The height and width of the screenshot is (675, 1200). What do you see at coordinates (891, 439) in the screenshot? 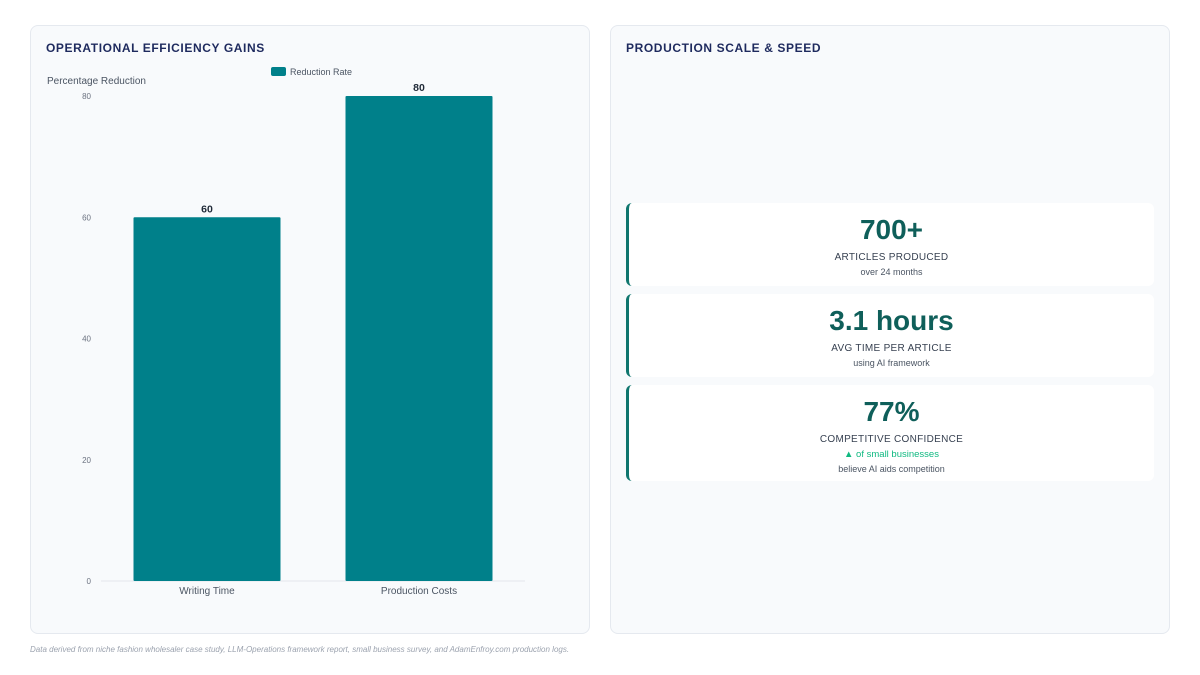
I see `stat-label: COMPETITIVE CONFIDENCE` at bounding box center [891, 439].